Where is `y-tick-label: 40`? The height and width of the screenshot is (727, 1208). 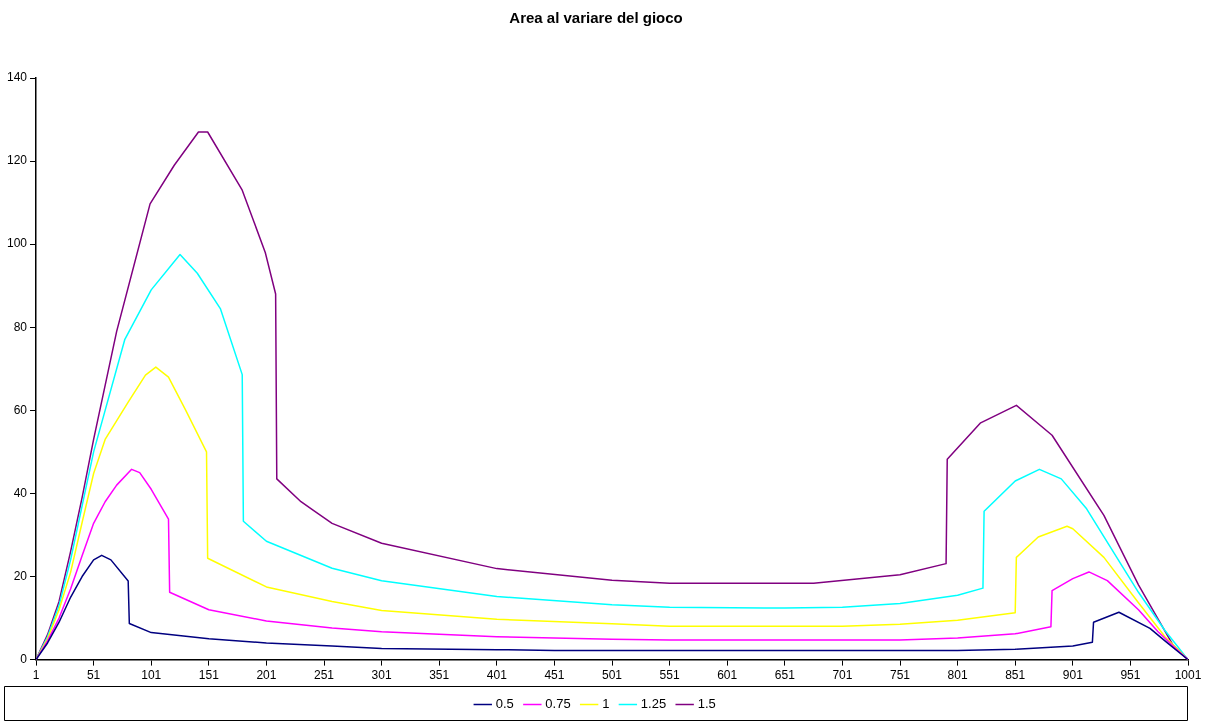 y-tick-label: 40 is located at coordinates (20, 492).